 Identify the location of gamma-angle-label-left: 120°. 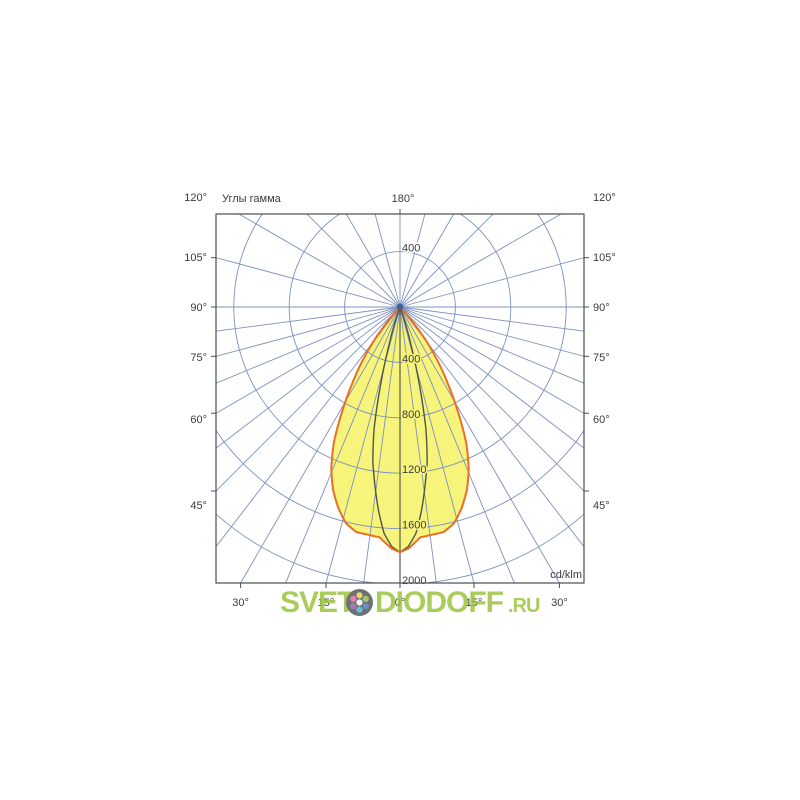
(195, 198).